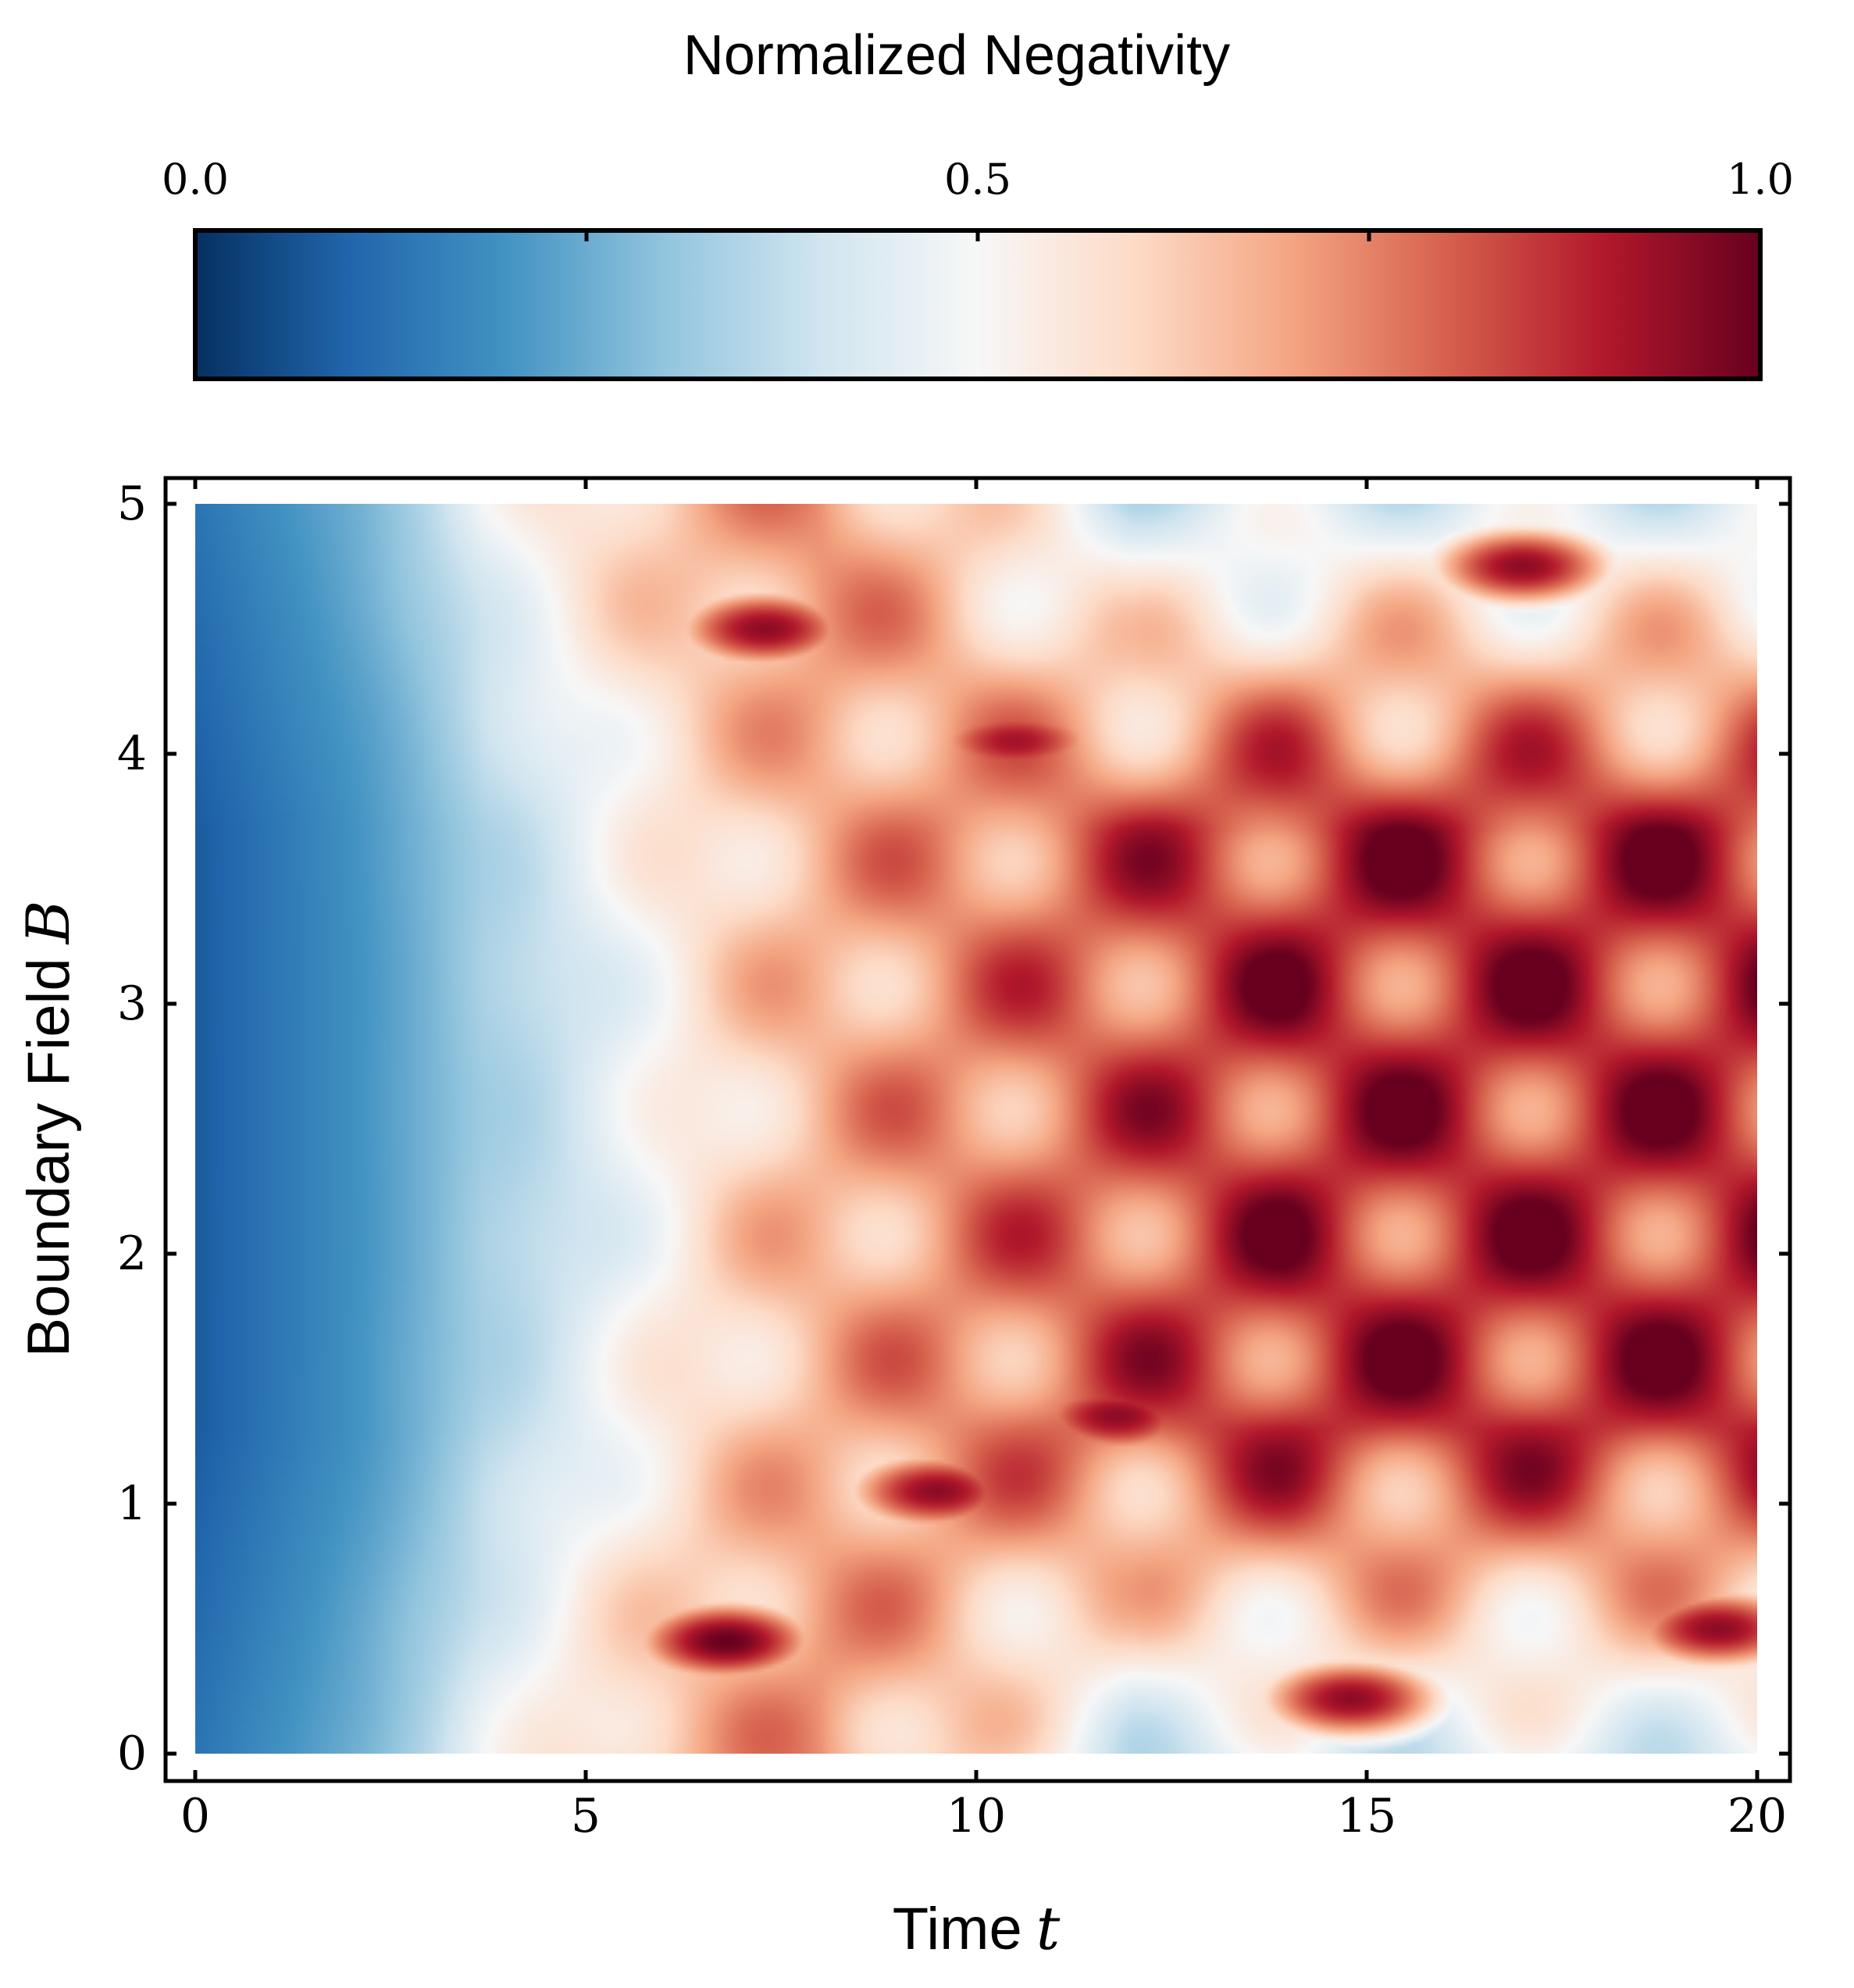 Image resolution: width=1854 pixels, height=1988 pixels. What do you see at coordinates (196, 180) in the screenshot?
I see `colorbar-tick-label: 0.0` at bounding box center [196, 180].